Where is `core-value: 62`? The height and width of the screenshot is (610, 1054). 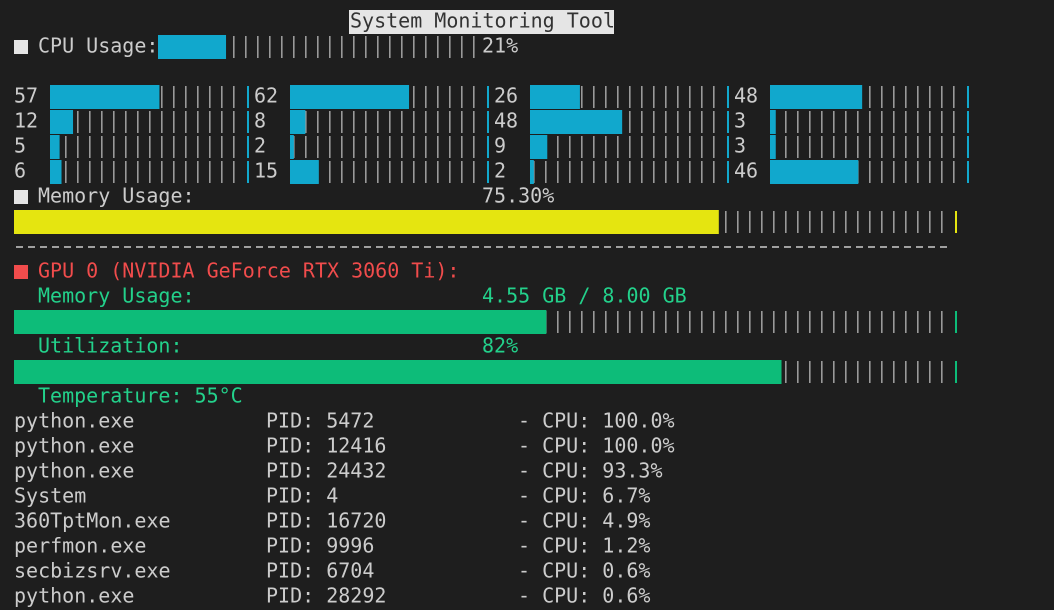
core-value: 62 is located at coordinates (266, 96).